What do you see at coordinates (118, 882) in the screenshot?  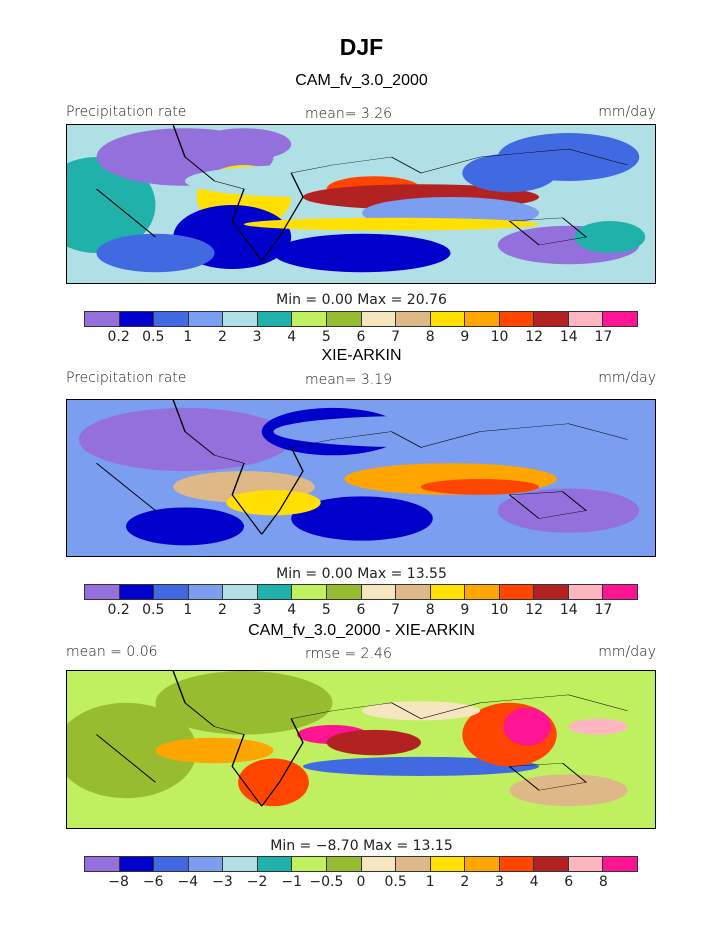 I see `colorbar-tick-label: −8` at bounding box center [118, 882].